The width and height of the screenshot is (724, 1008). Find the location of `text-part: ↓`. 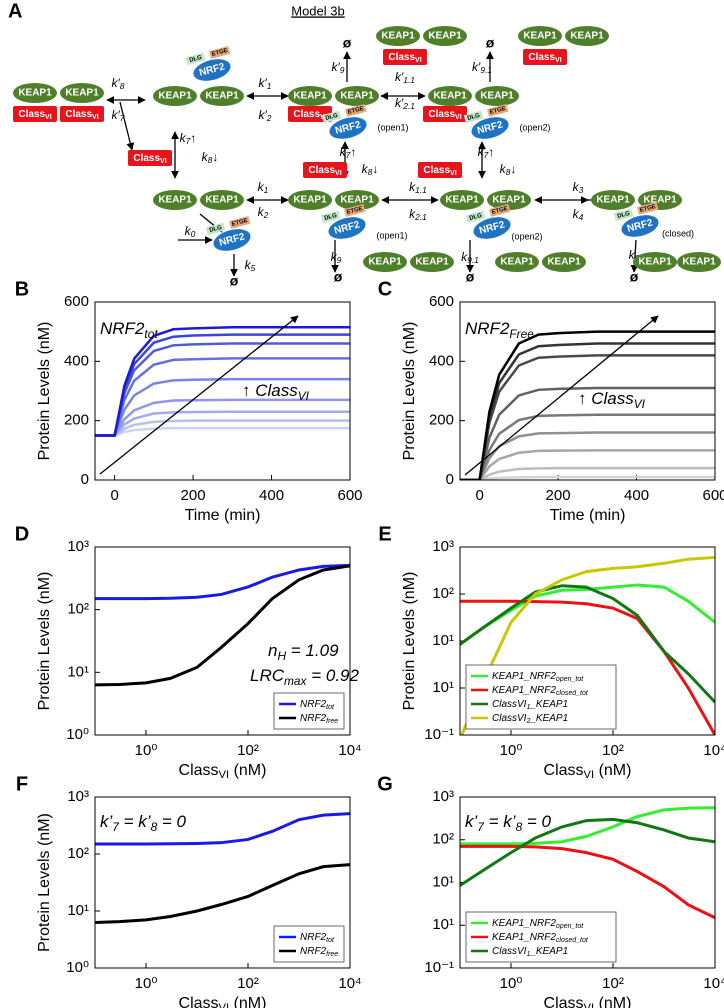

text-part: ↓ is located at coordinates (375, 169).